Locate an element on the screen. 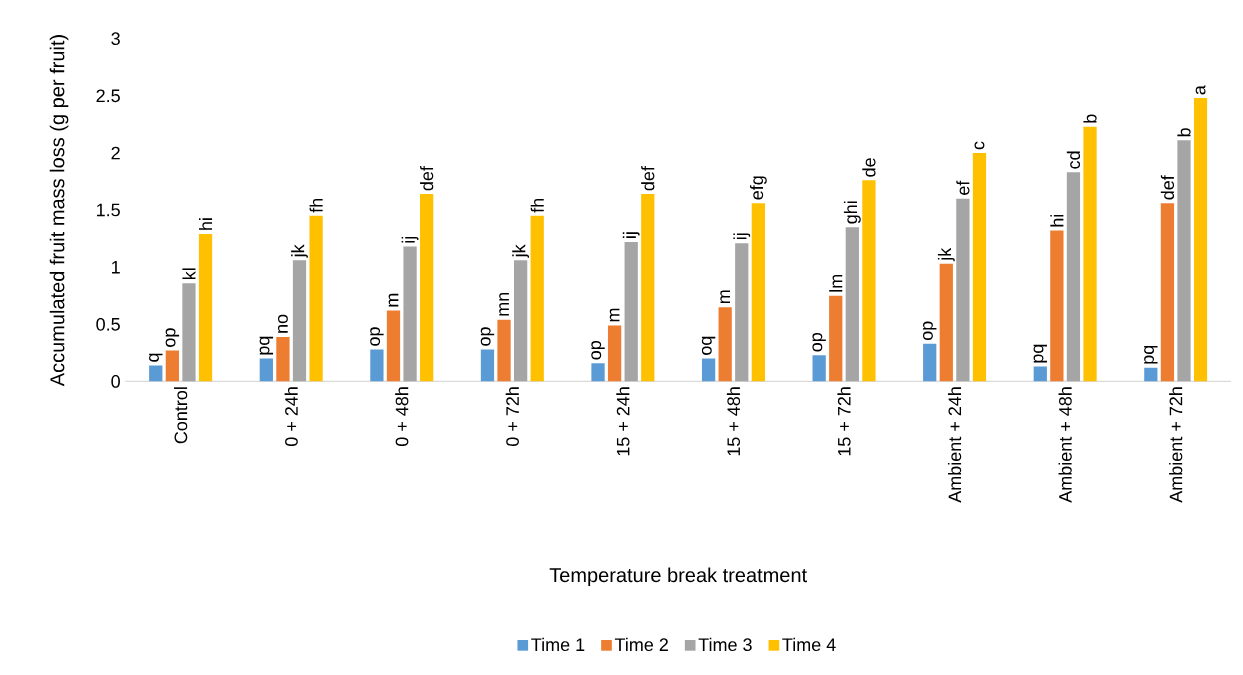  y-tick-label: 0 is located at coordinates (115, 381).